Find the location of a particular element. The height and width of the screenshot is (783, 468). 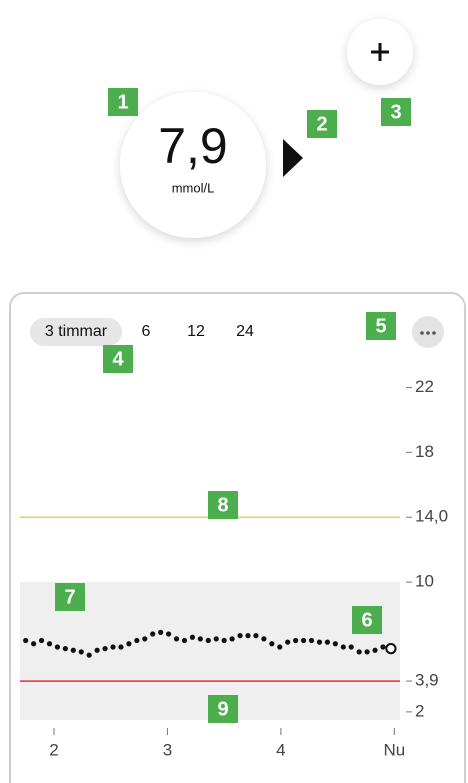

y-tick-label: 10 is located at coordinates (424, 581).